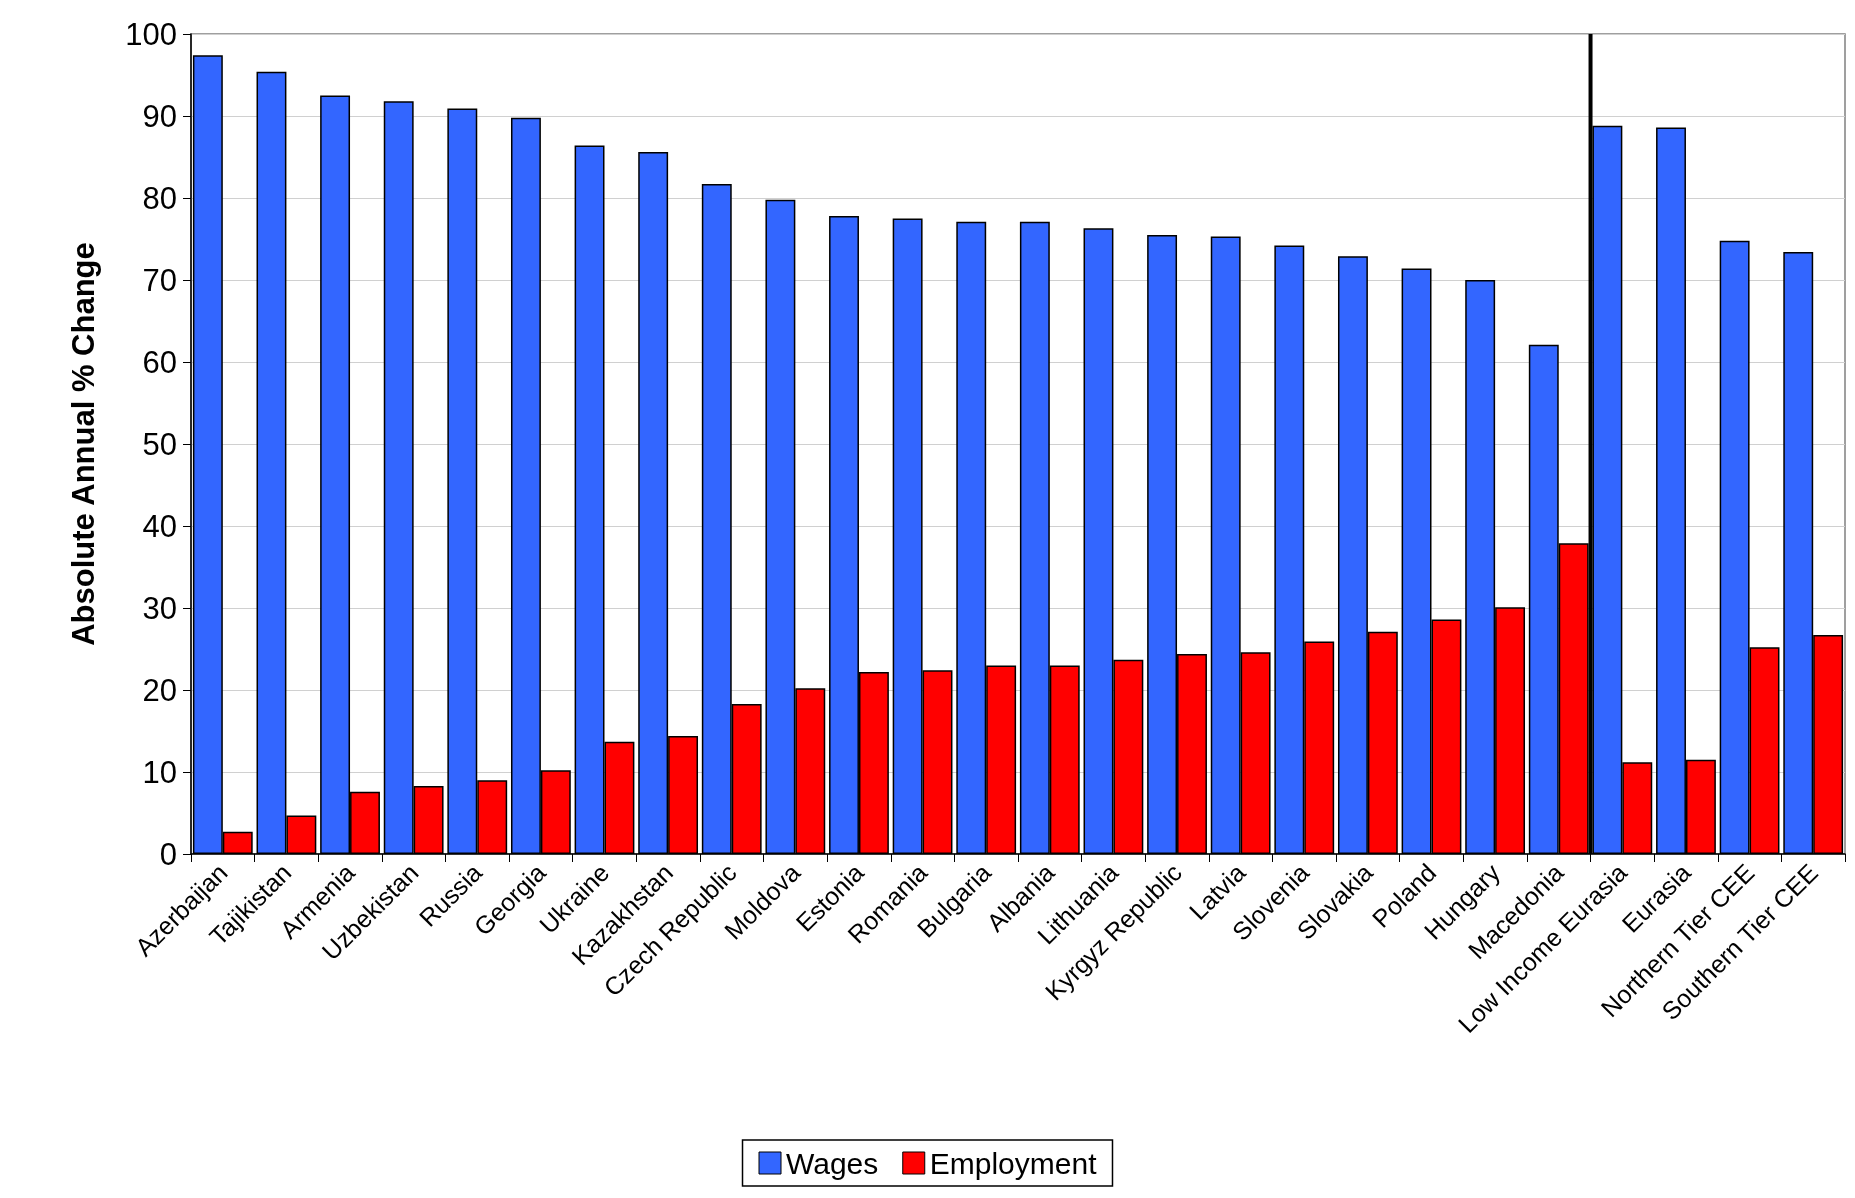 The image size is (1855, 1198). What do you see at coordinates (159, 772) in the screenshot?
I see `y-tick-label: 10` at bounding box center [159, 772].